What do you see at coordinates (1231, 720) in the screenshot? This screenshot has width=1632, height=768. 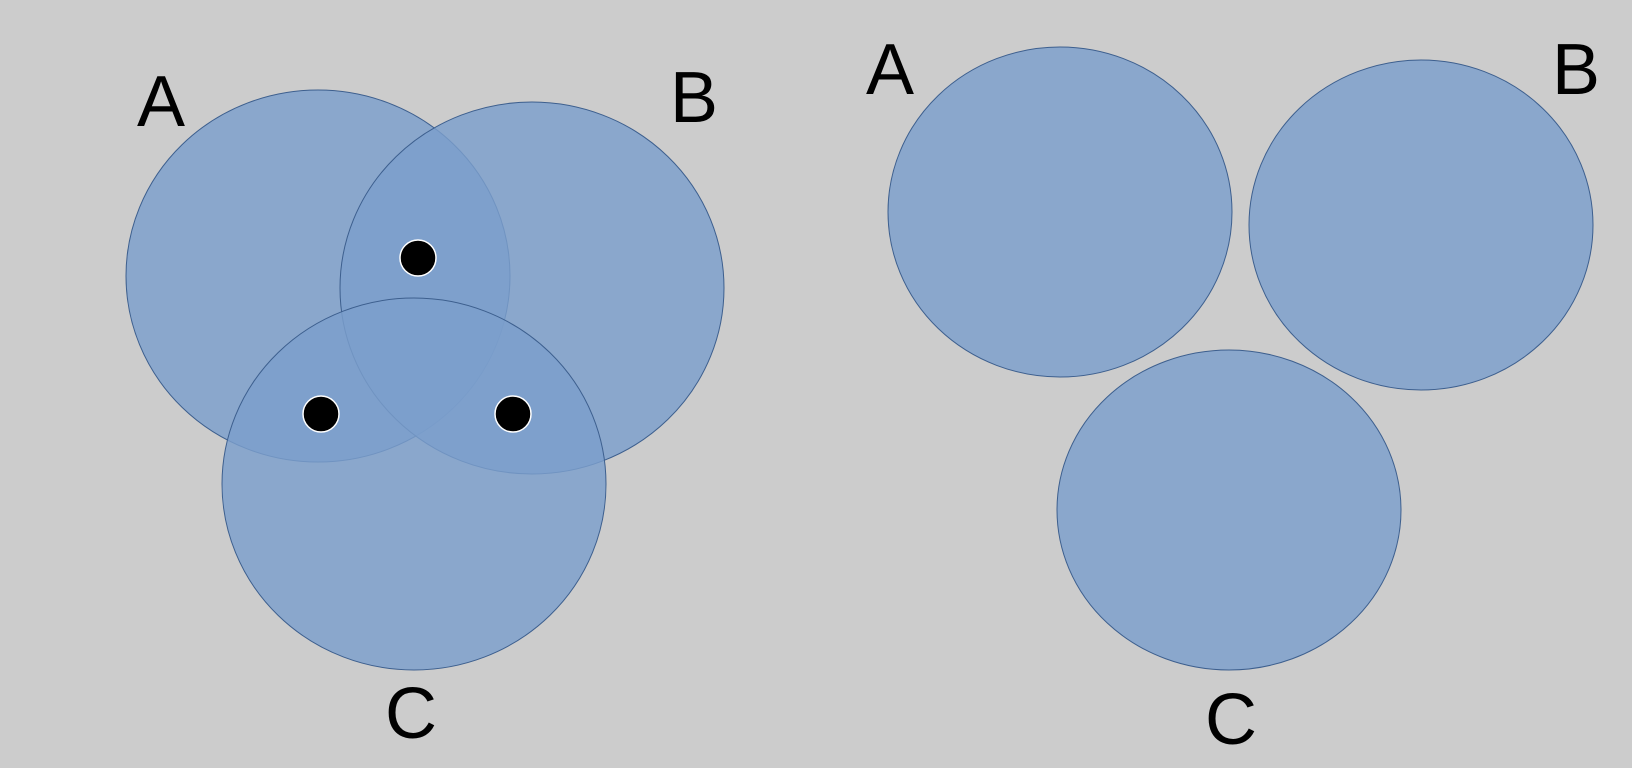 I see `right-label-c: C` at bounding box center [1231, 720].